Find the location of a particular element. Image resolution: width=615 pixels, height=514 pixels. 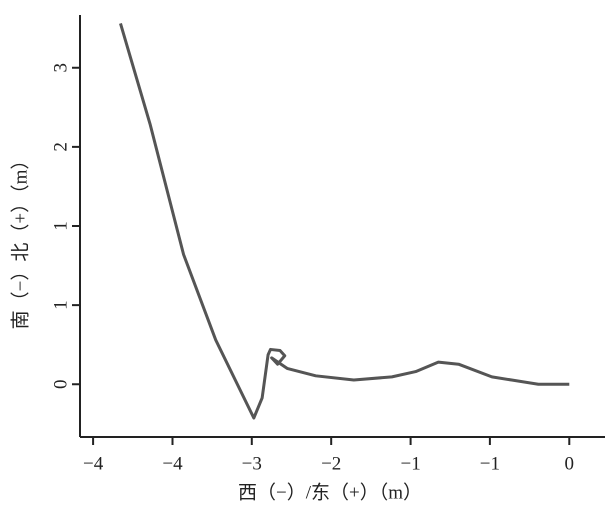

x-tick-label: −2 is located at coordinates (331, 463).